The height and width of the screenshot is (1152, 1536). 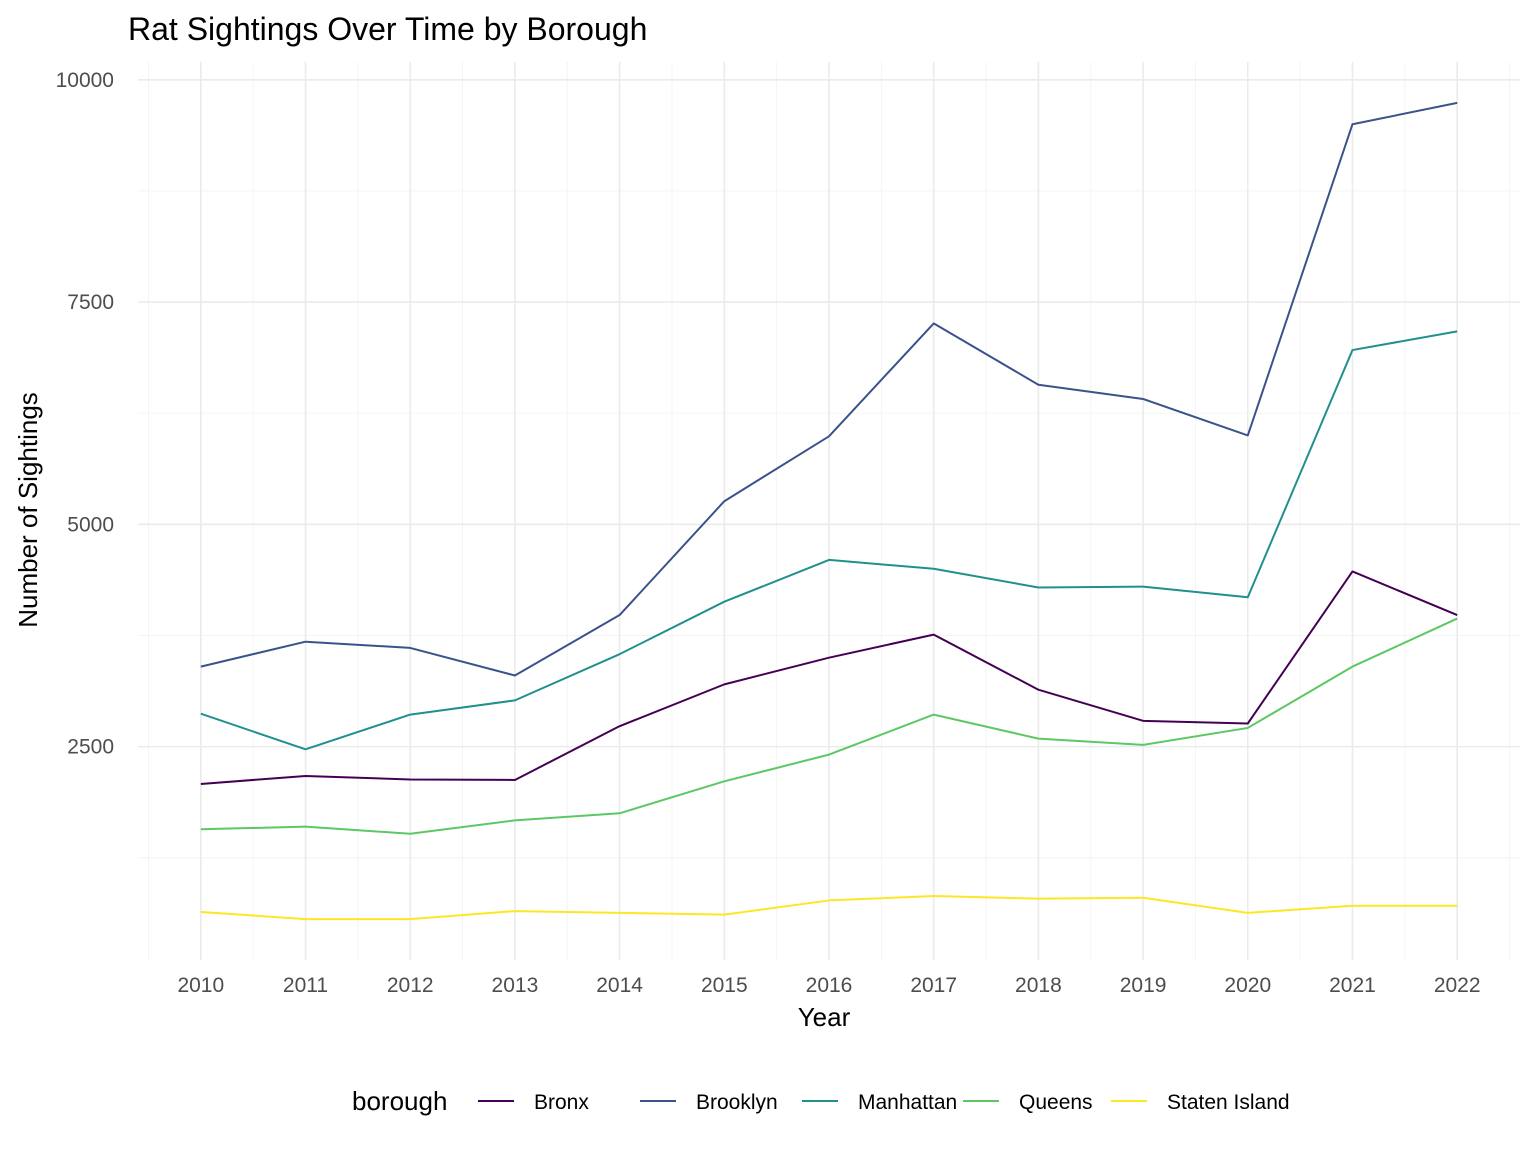 What do you see at coordinates (933, 985) in the screenshot?
I see `x-tick-label: 2017` at bounding box center [933, 985].